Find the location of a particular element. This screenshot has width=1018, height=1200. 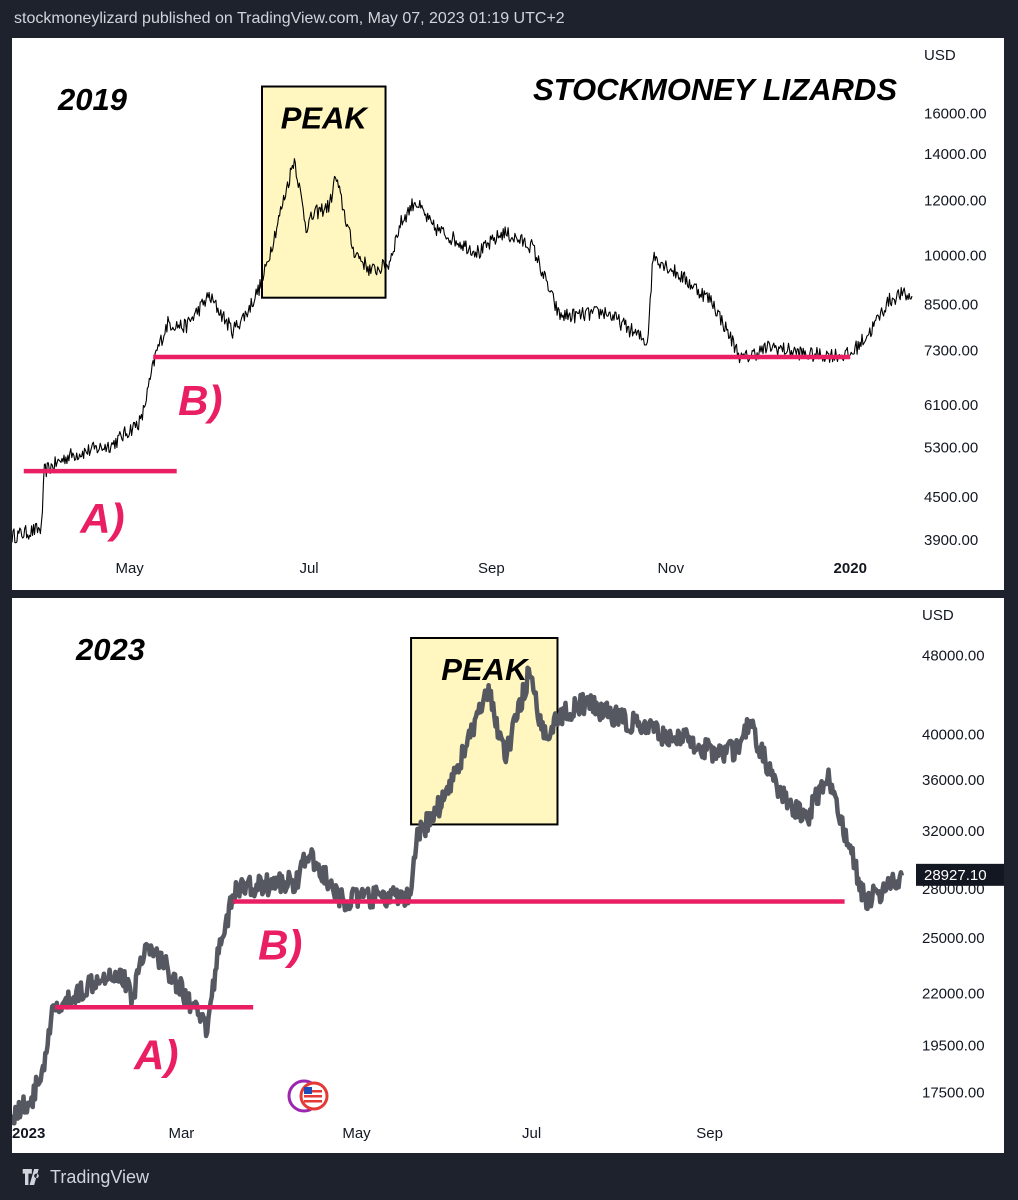

y-tick-label: 3900.00 is located at coordinates (951, 540).